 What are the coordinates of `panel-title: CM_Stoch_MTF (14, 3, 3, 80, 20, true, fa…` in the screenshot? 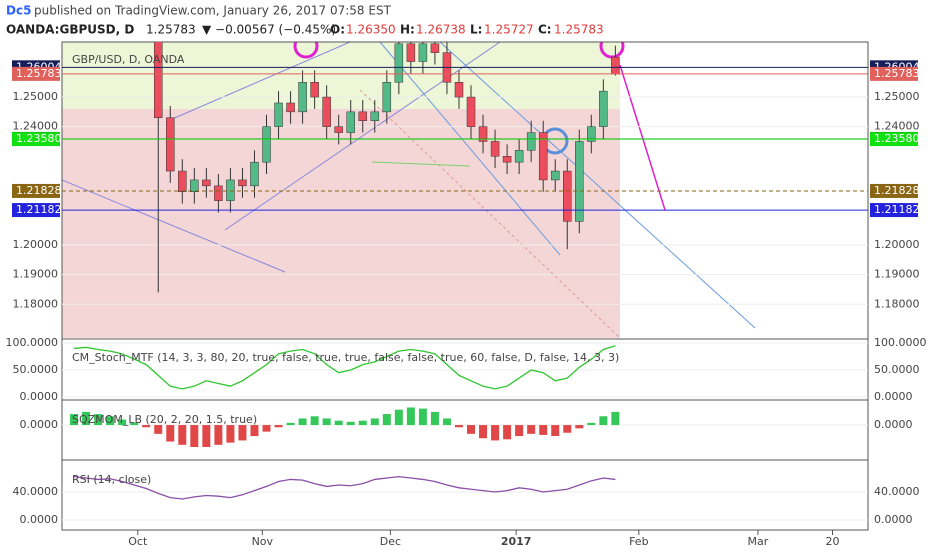 It's located at (345, 357).